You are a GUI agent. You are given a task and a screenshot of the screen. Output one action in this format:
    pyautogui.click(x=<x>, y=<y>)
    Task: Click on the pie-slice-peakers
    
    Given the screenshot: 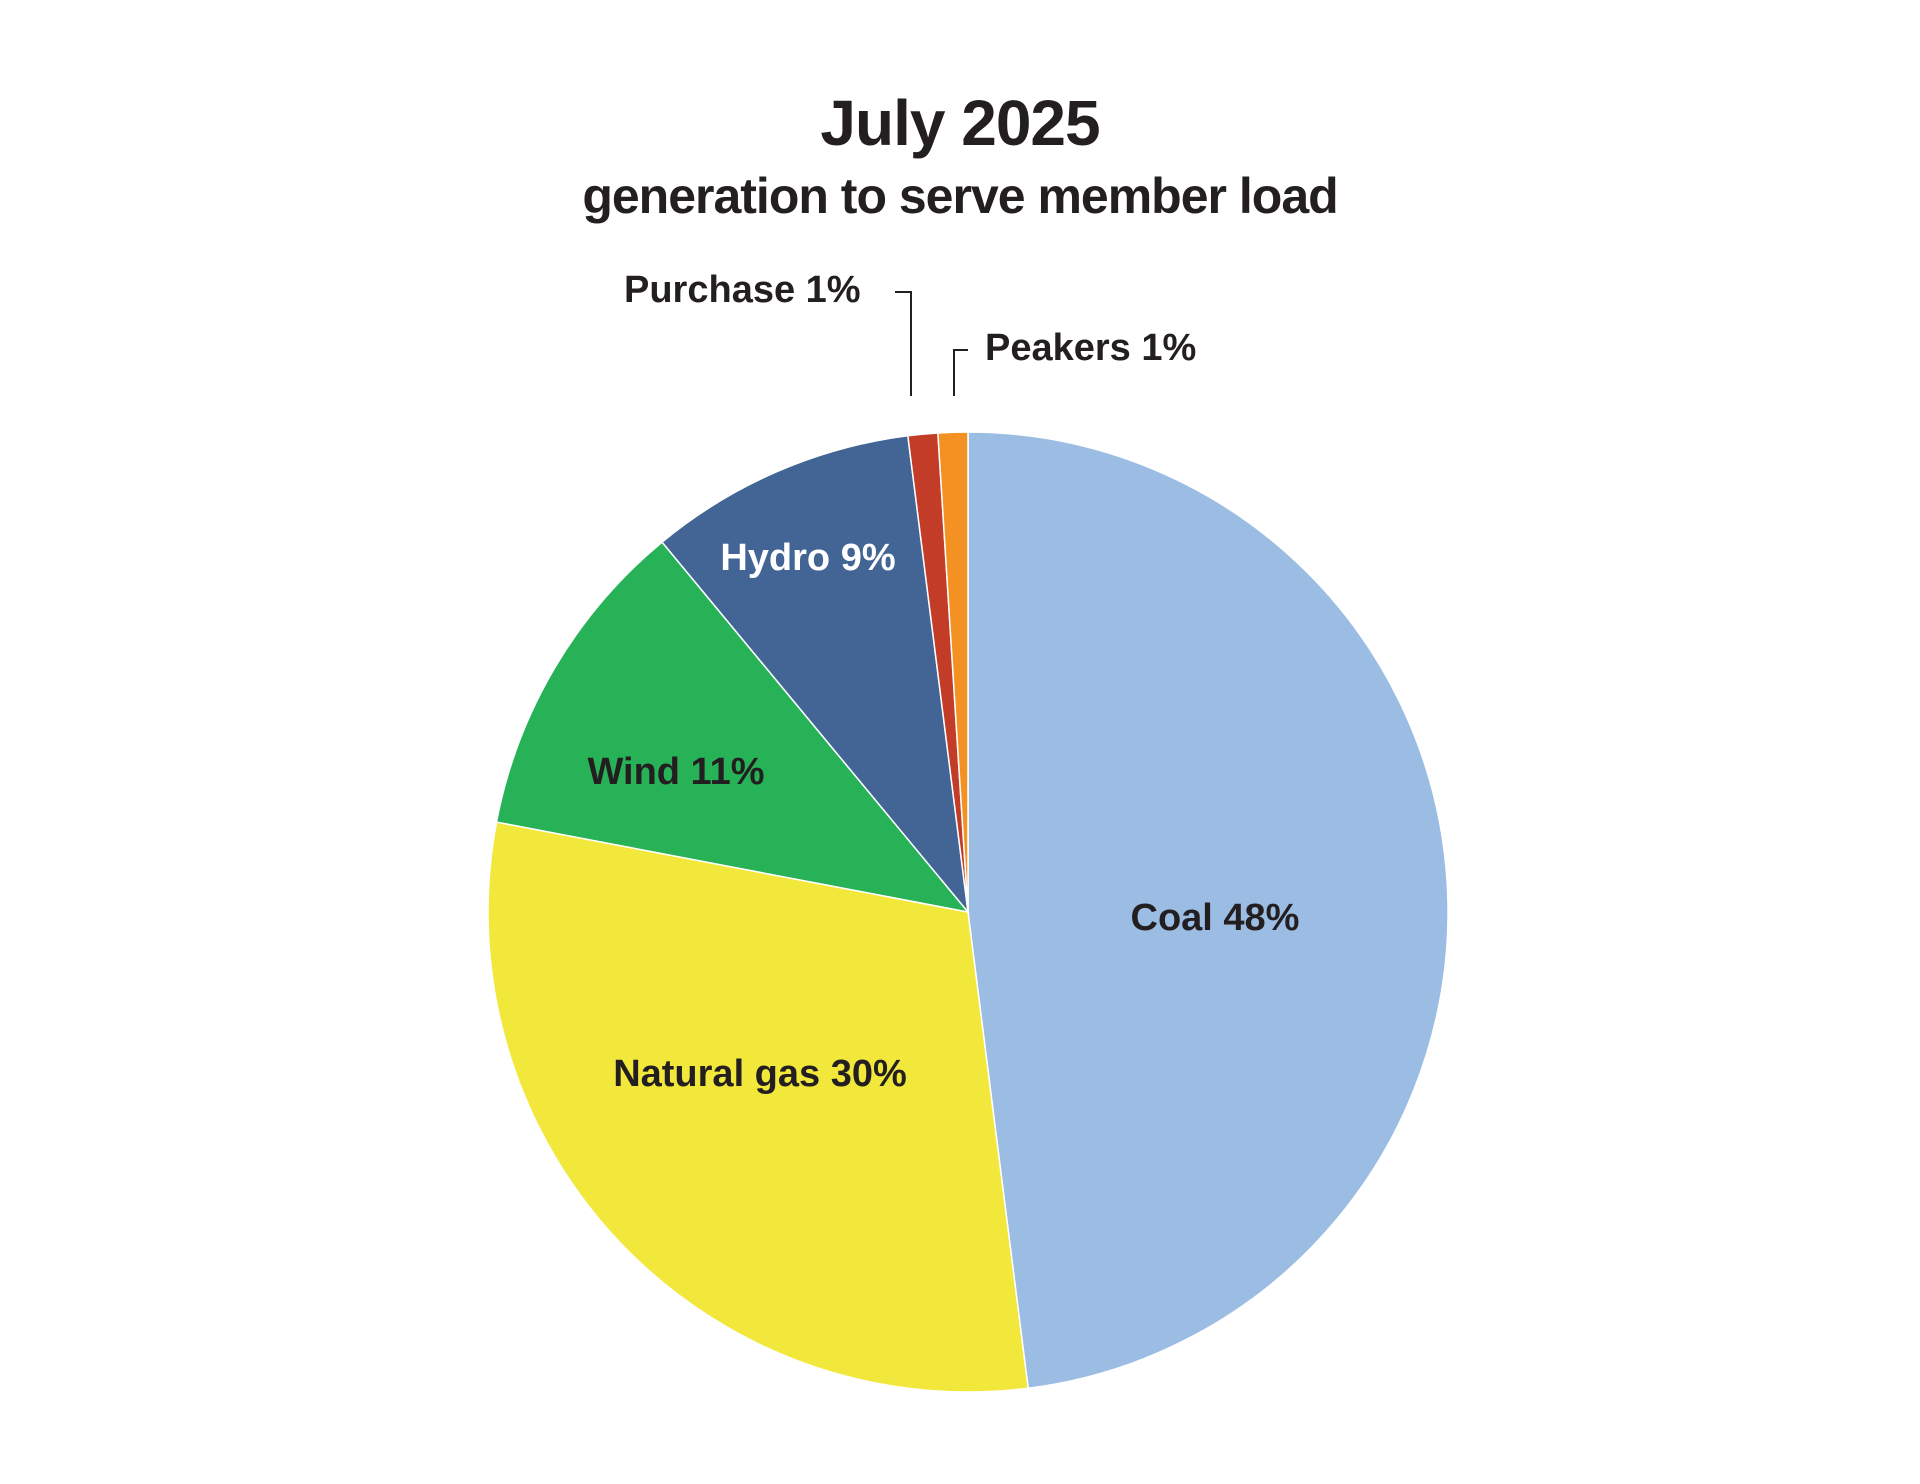 What is the action you would take?
    pyautogui.click(x=953, y=672)
    